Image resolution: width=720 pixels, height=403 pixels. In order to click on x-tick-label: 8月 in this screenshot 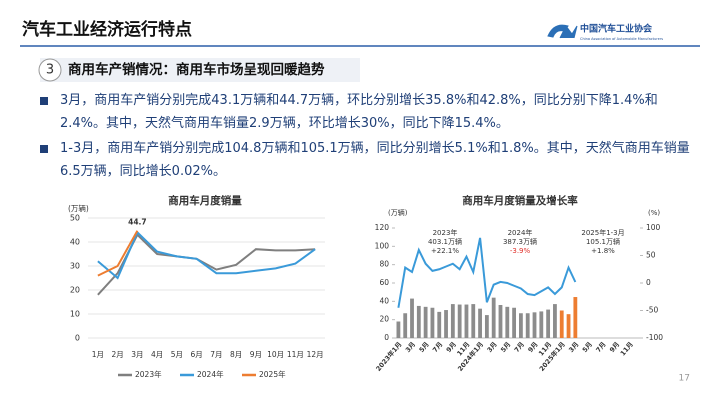, I will do `click(236, 354)`.